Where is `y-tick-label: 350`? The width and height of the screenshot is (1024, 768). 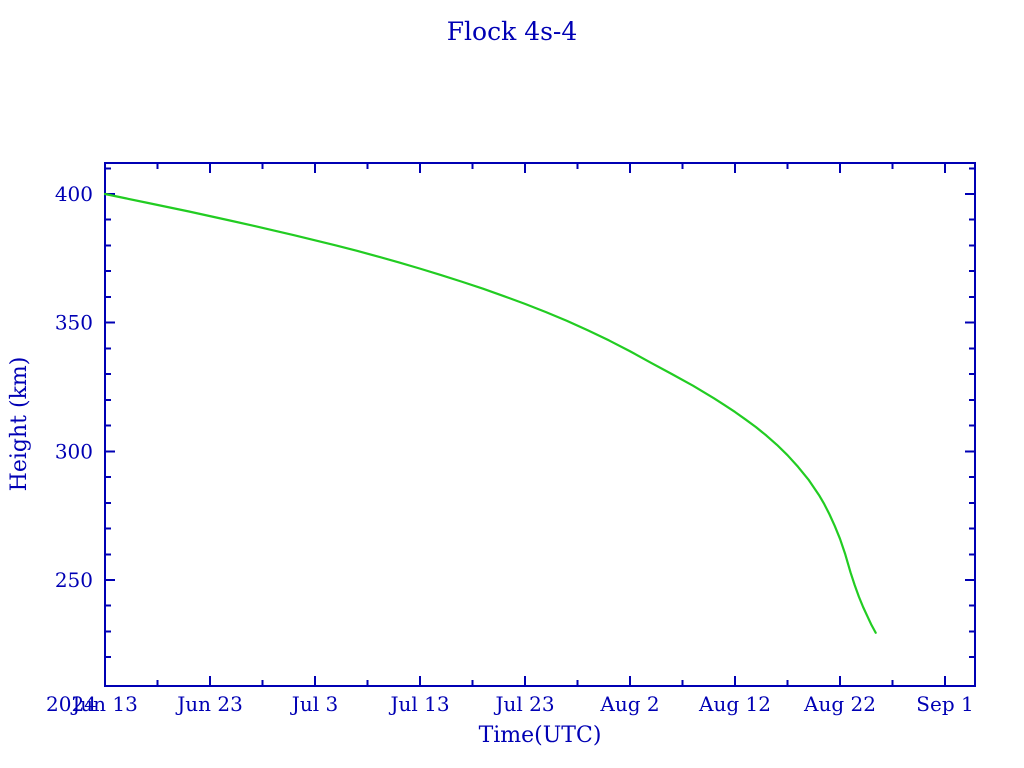 y-tick-label: 350 is located at coordinates (74, 323).